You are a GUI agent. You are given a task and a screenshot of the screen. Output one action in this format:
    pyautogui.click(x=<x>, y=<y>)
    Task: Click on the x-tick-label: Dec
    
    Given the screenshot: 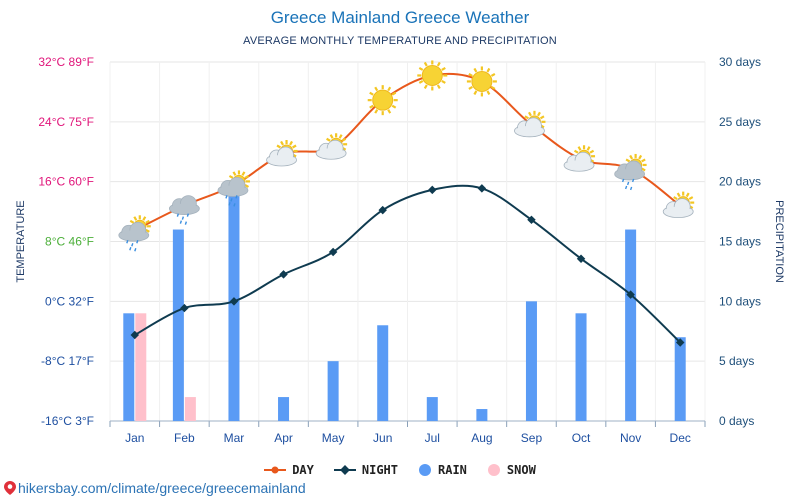 What is the action you would take?
    pyautogui.click(x=680, y=438)
    